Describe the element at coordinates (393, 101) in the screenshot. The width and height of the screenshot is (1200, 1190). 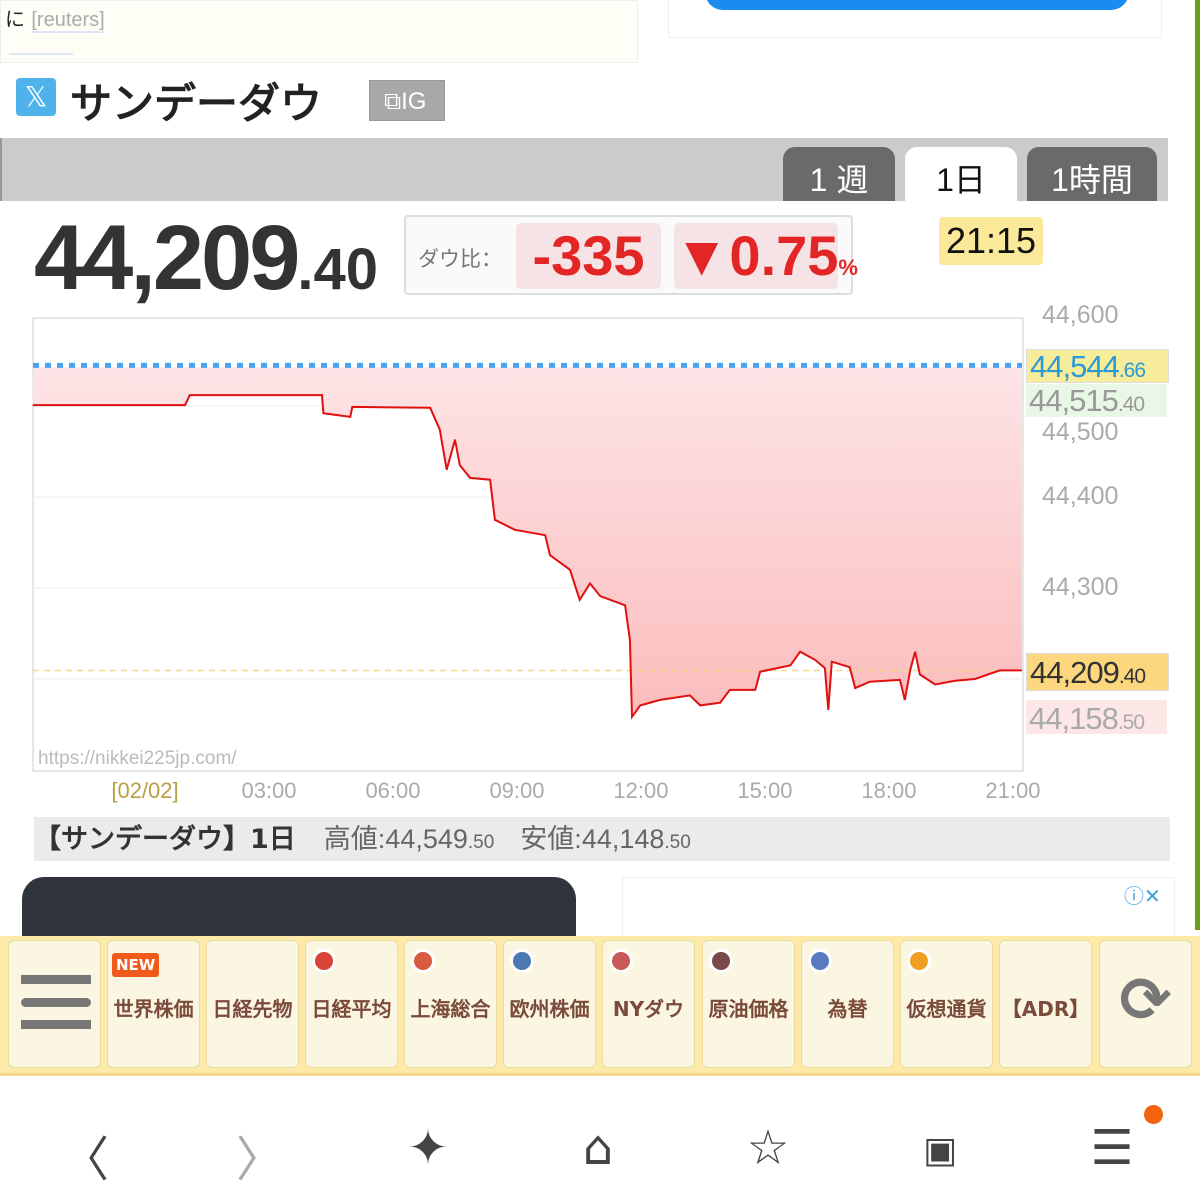
I see `external-link-icon: ⧉` at that location.